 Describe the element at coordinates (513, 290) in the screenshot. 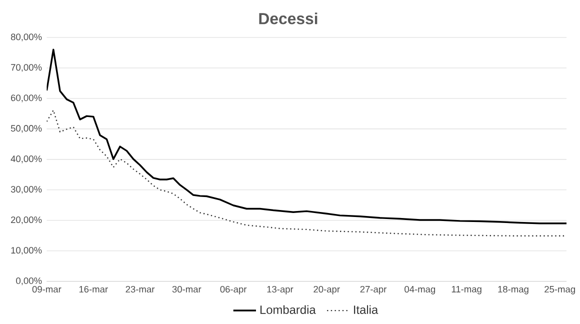

I see `x-tick-label: 18-mag` at that location.